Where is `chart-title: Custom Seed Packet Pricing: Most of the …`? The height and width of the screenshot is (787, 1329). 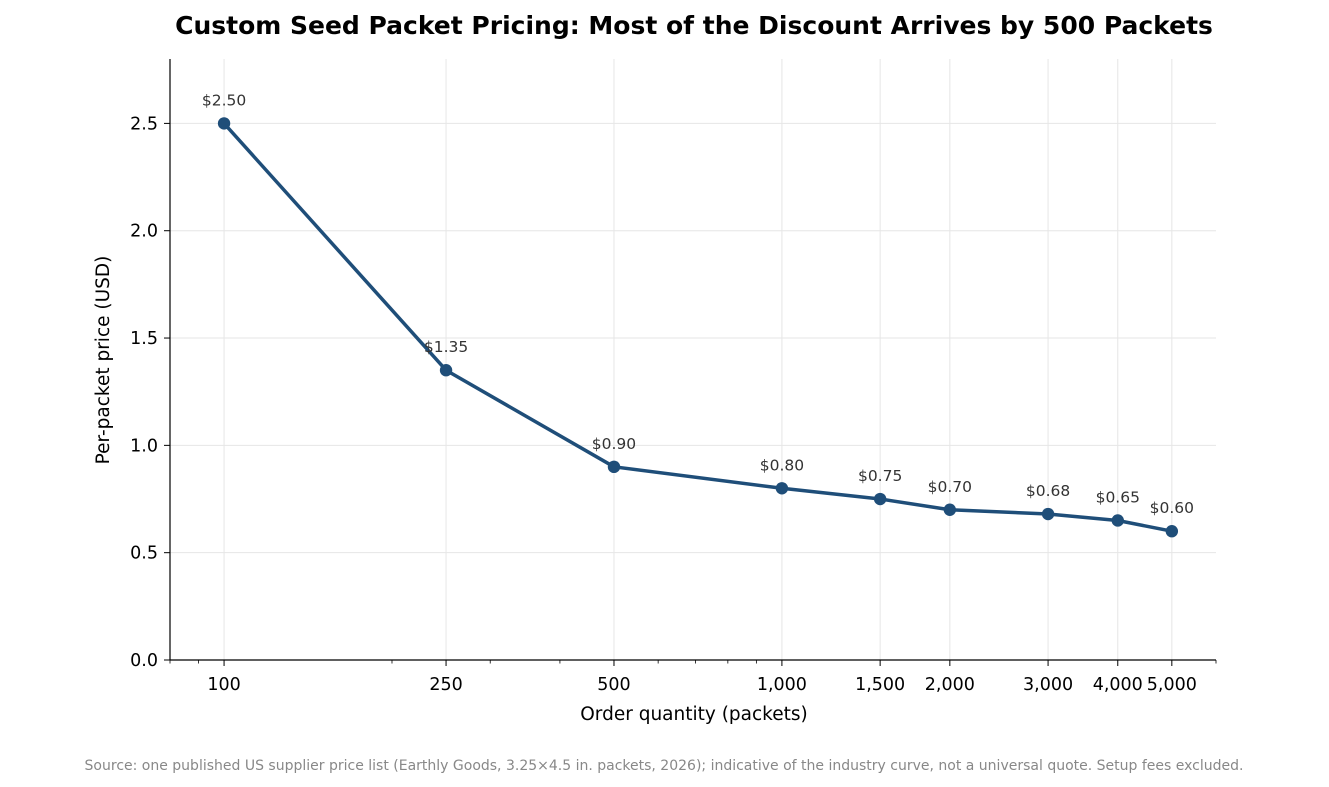 chart-title: Custom Seed Packet Pricing: Most of the … is located at coordinates (694, 25).